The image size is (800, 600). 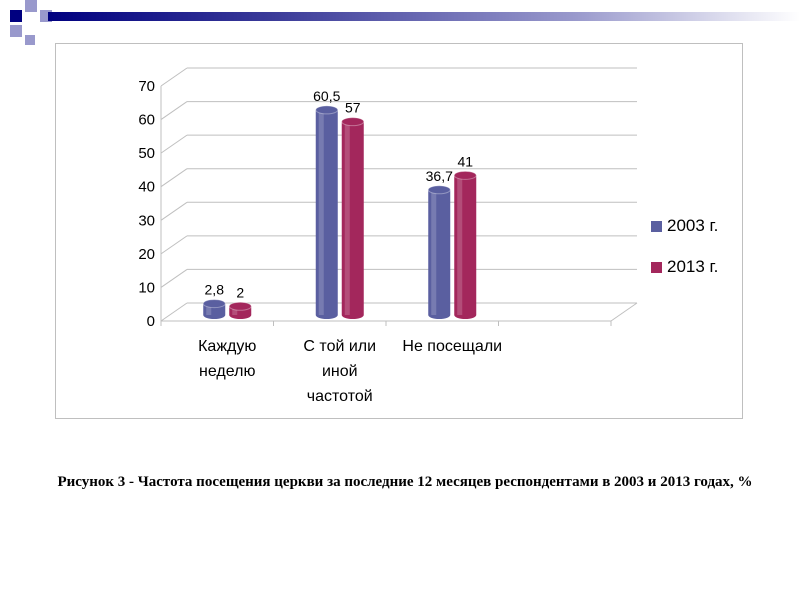 I want to click on decor-gradient-bar, so click(x=424, y=16).